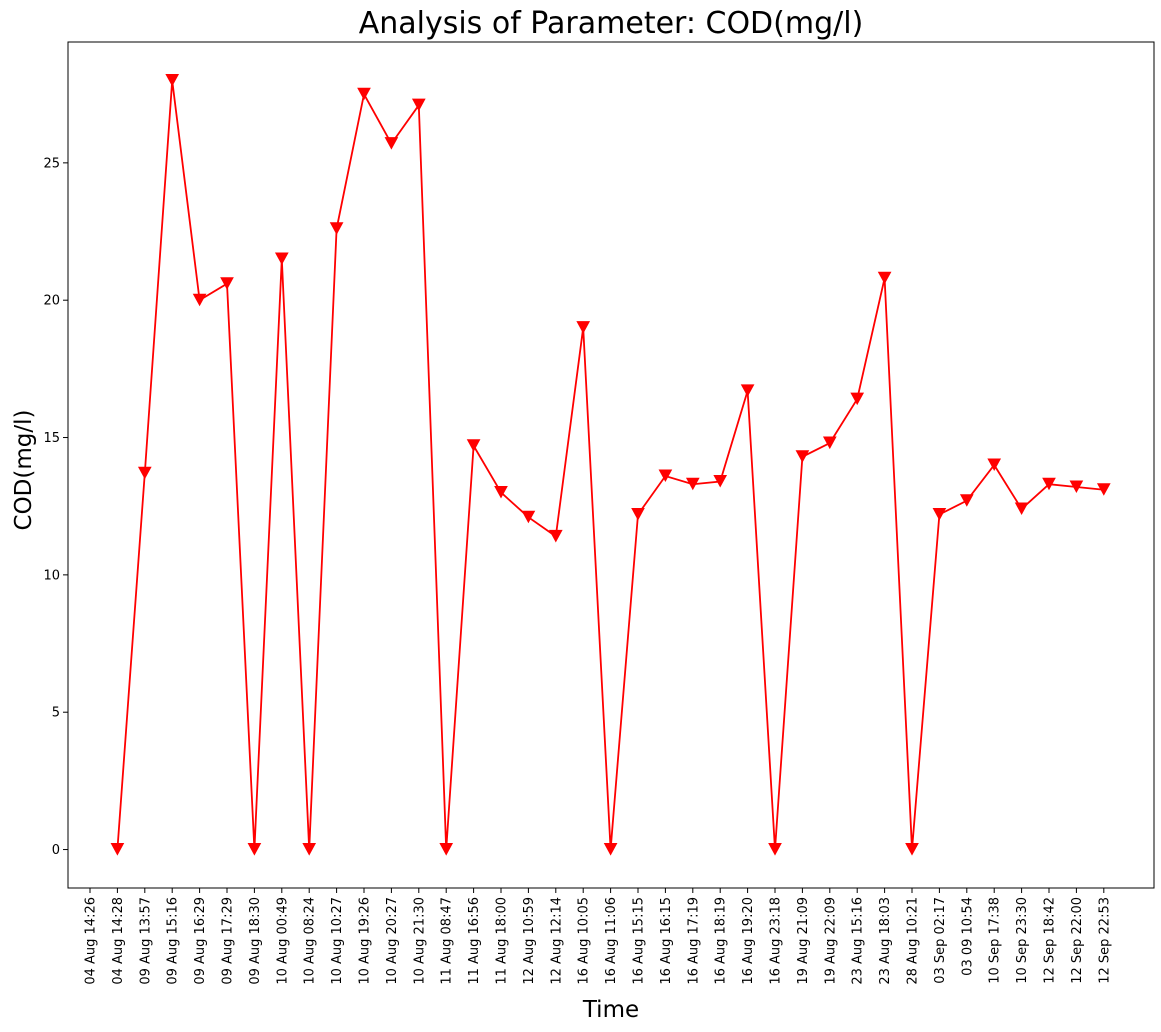  I want to click on x-tick-label: 16 Aug 10:05, so click(584, 941).